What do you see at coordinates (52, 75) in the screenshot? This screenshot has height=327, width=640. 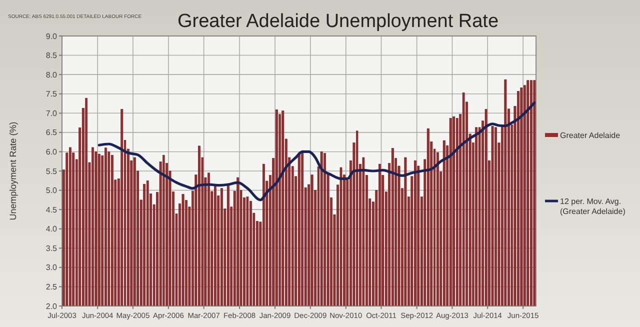 I see `y-tick-label: 8.0` at bounding box center [52, 75].